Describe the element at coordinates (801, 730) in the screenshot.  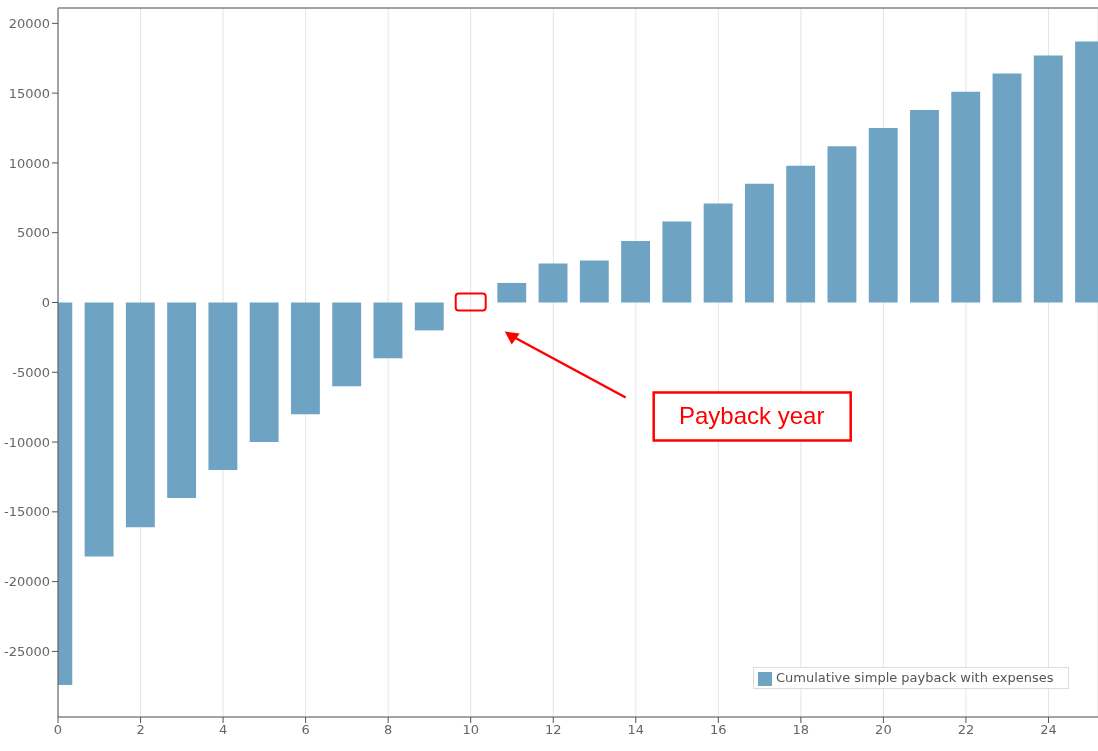
I see `x-tick-label: 18` at that location.